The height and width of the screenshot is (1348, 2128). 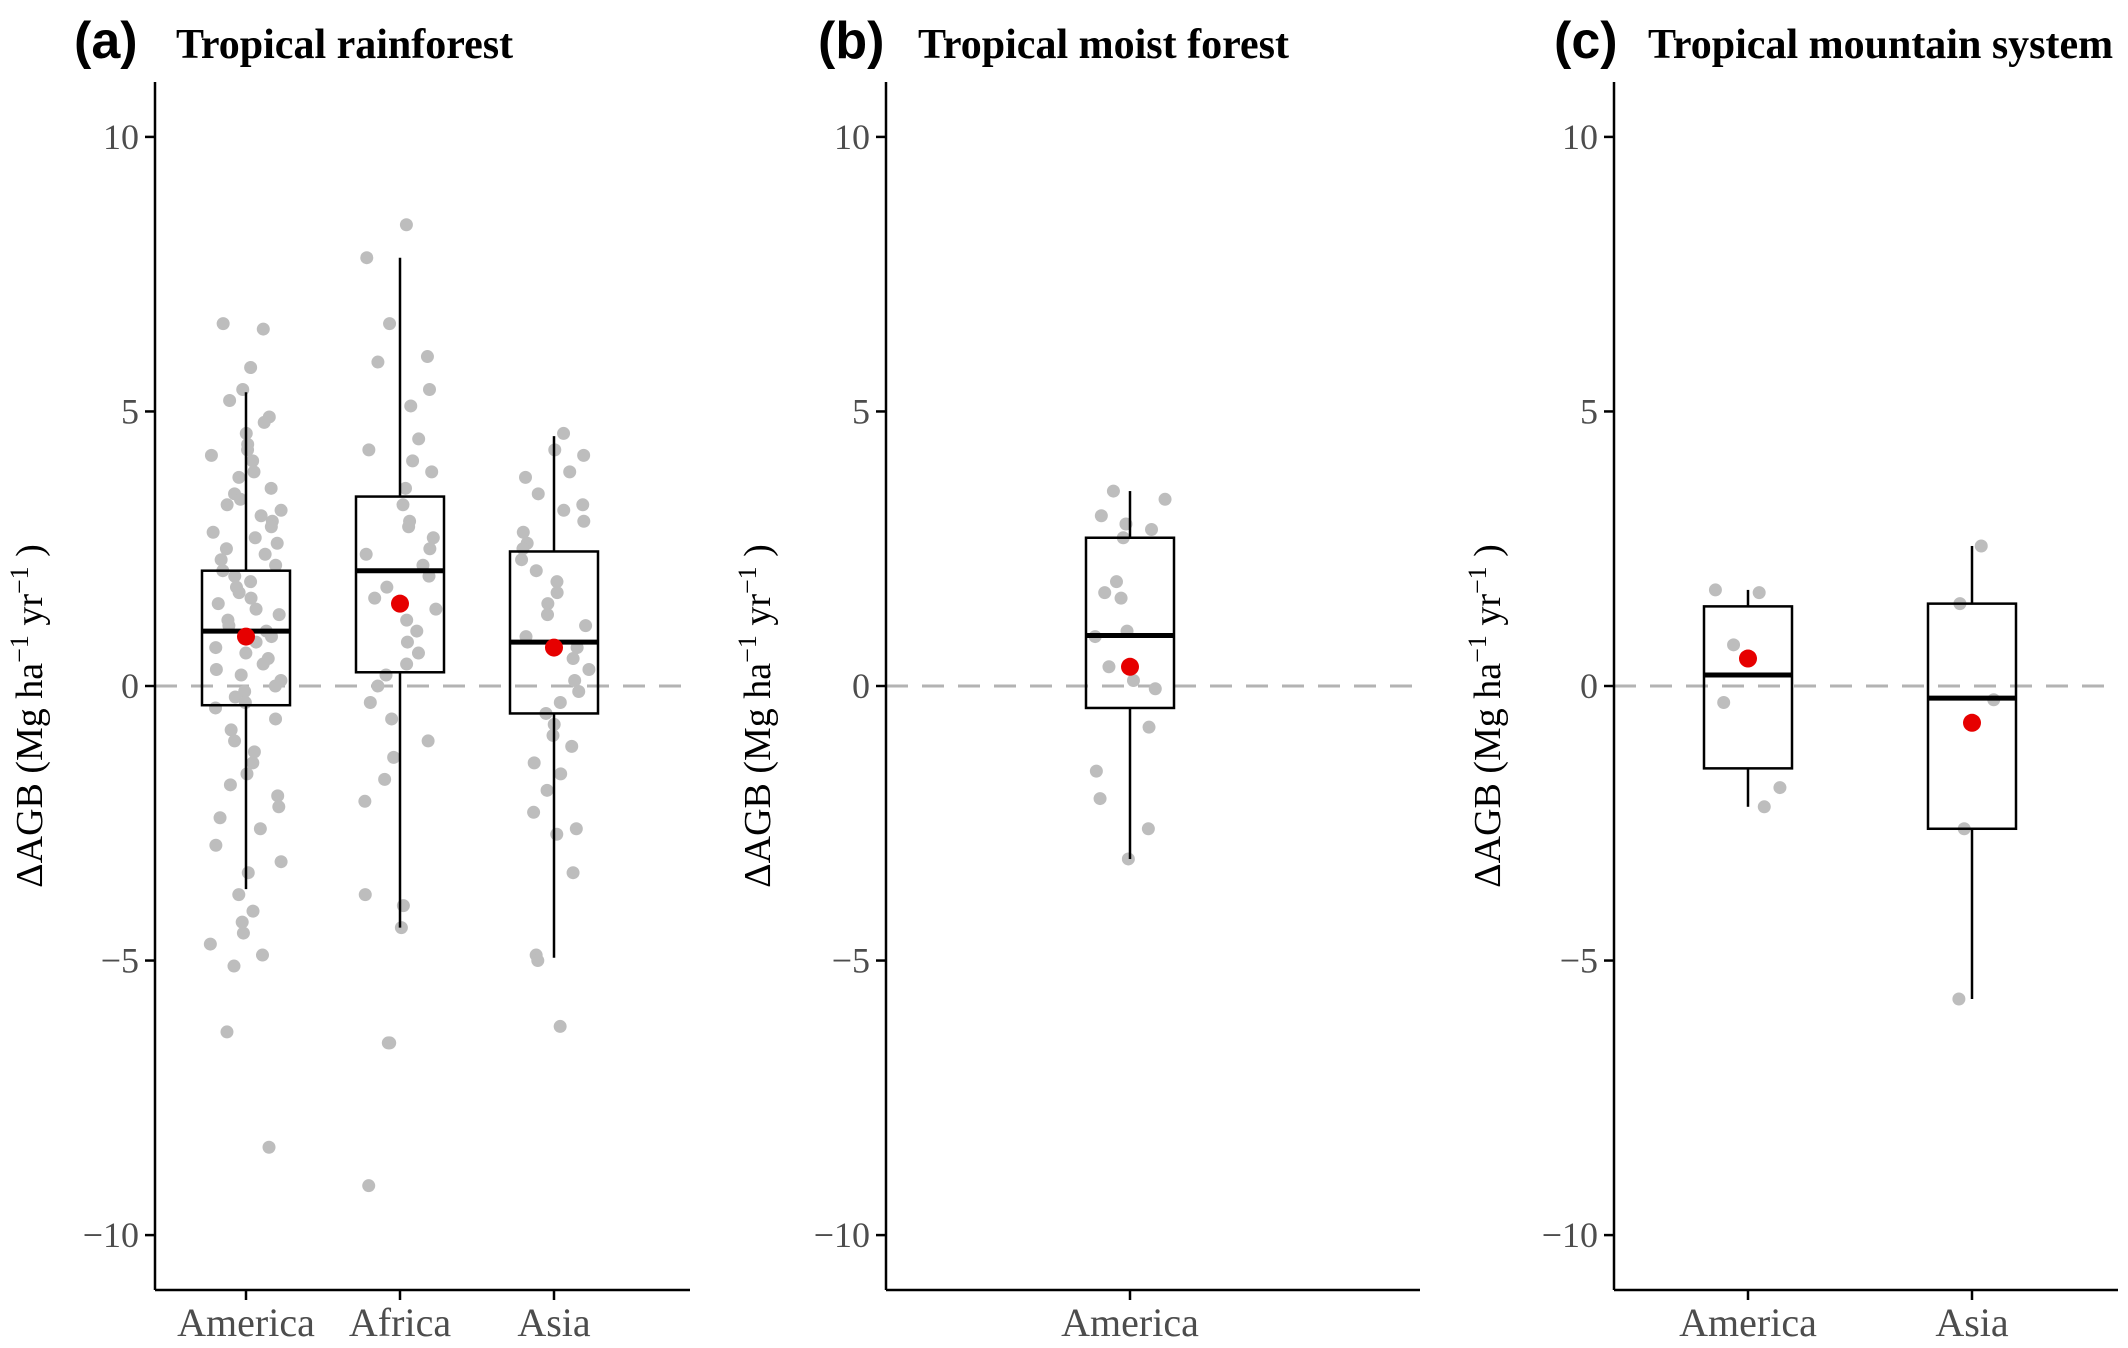 What do you see at coordinates (400, 1322) in the screenshot?
I see `x-tick-label: Africa` at bounding box center [400, 1322].